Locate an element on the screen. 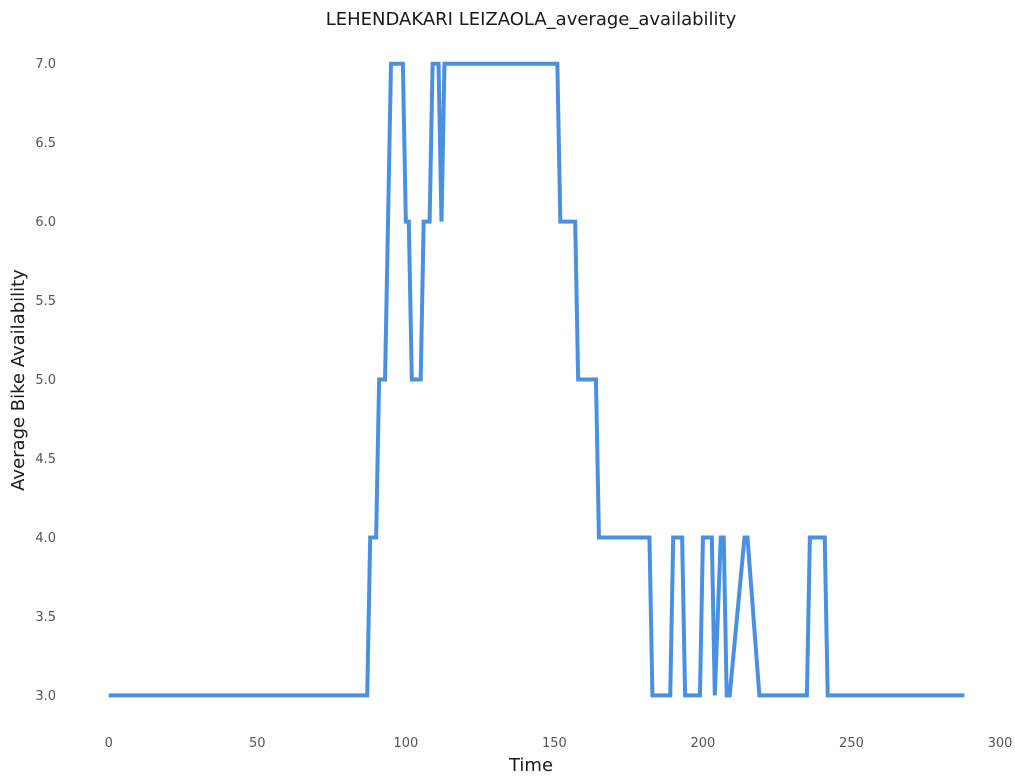  y-tick-label: 4.5 is located at coordinates (45, 459).